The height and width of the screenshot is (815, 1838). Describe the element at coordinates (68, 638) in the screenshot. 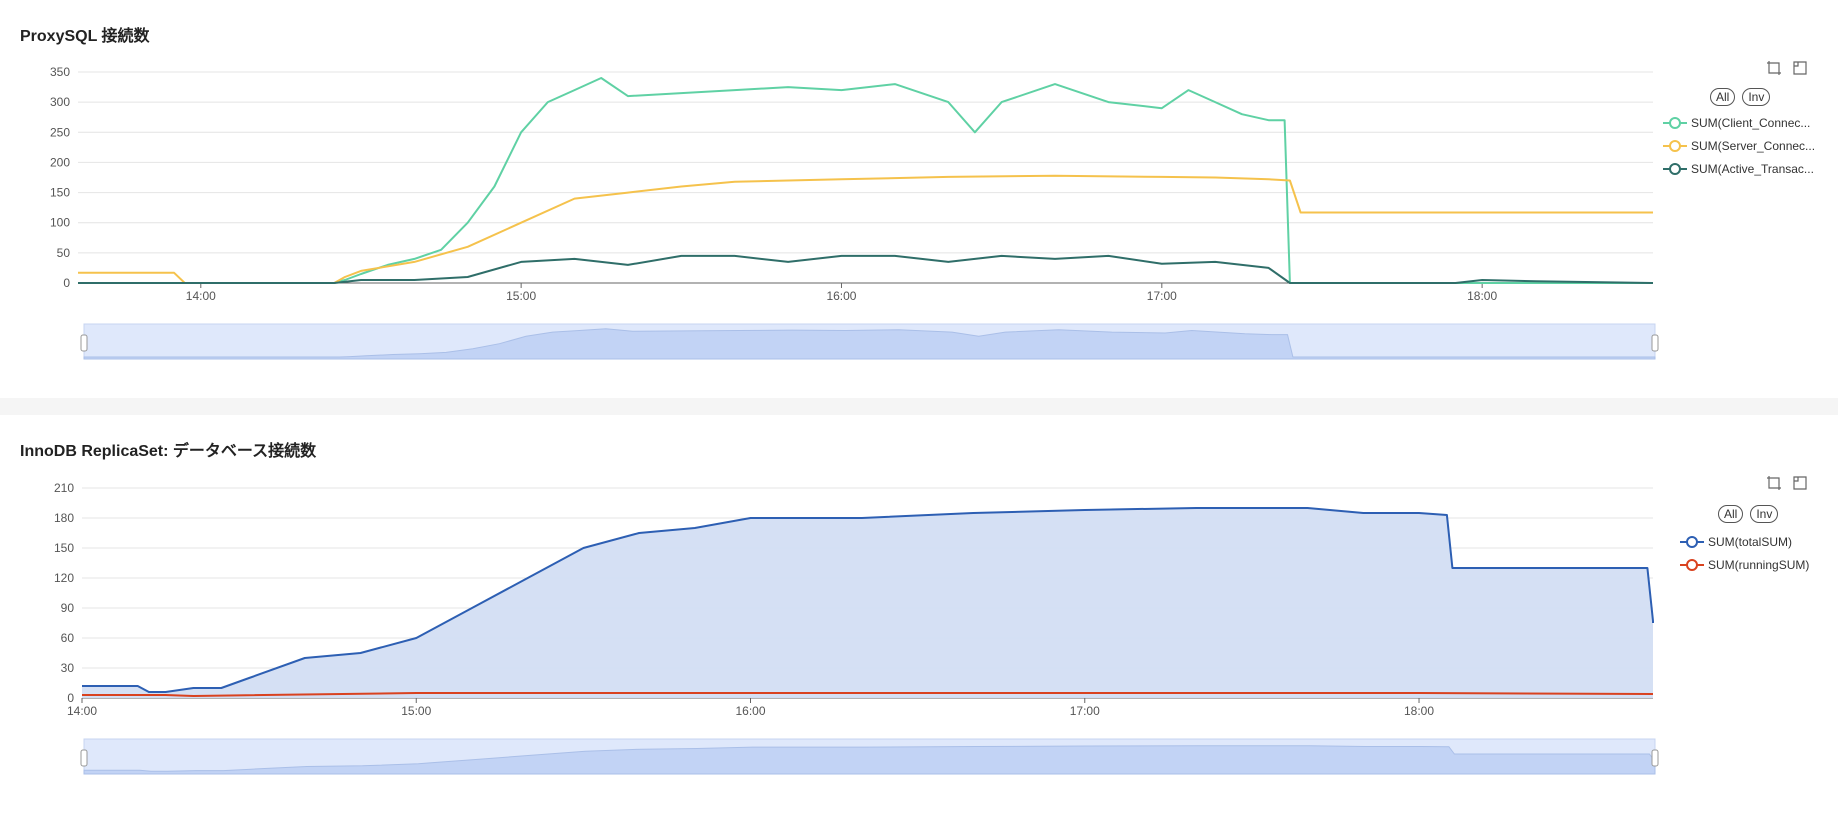

I see `y-tick-label: 60` at that location.